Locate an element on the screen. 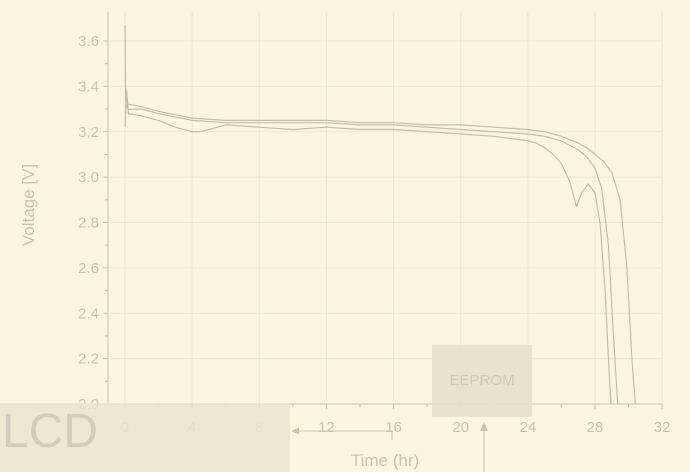 Image resolution: width=690 pixels, height=472 pixels. x-tick-label: 20 is located at coordinates (460, 427).